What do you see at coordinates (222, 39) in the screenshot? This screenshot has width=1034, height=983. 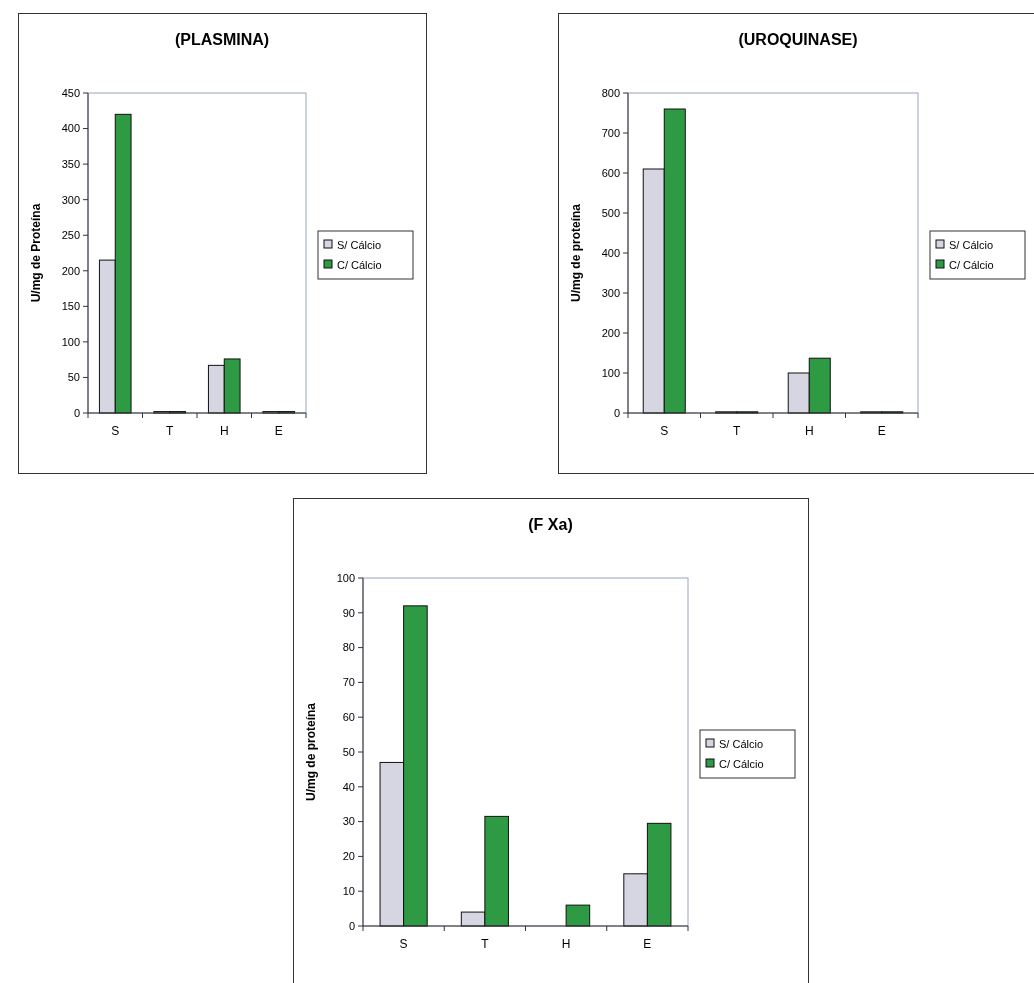 I see `chart-title: (PLASMINA)` at bounding box center [222, 39].